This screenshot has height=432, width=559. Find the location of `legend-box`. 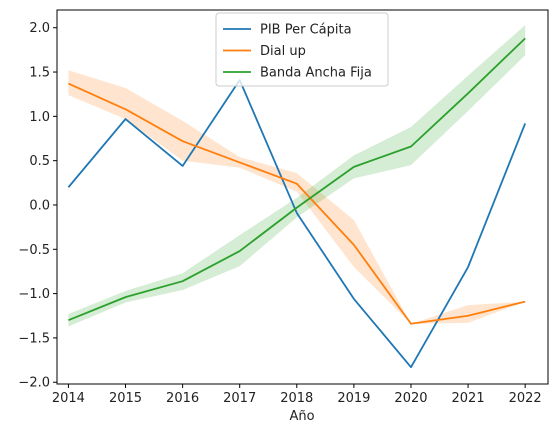

legend-box is located at coordinates (302, 49).